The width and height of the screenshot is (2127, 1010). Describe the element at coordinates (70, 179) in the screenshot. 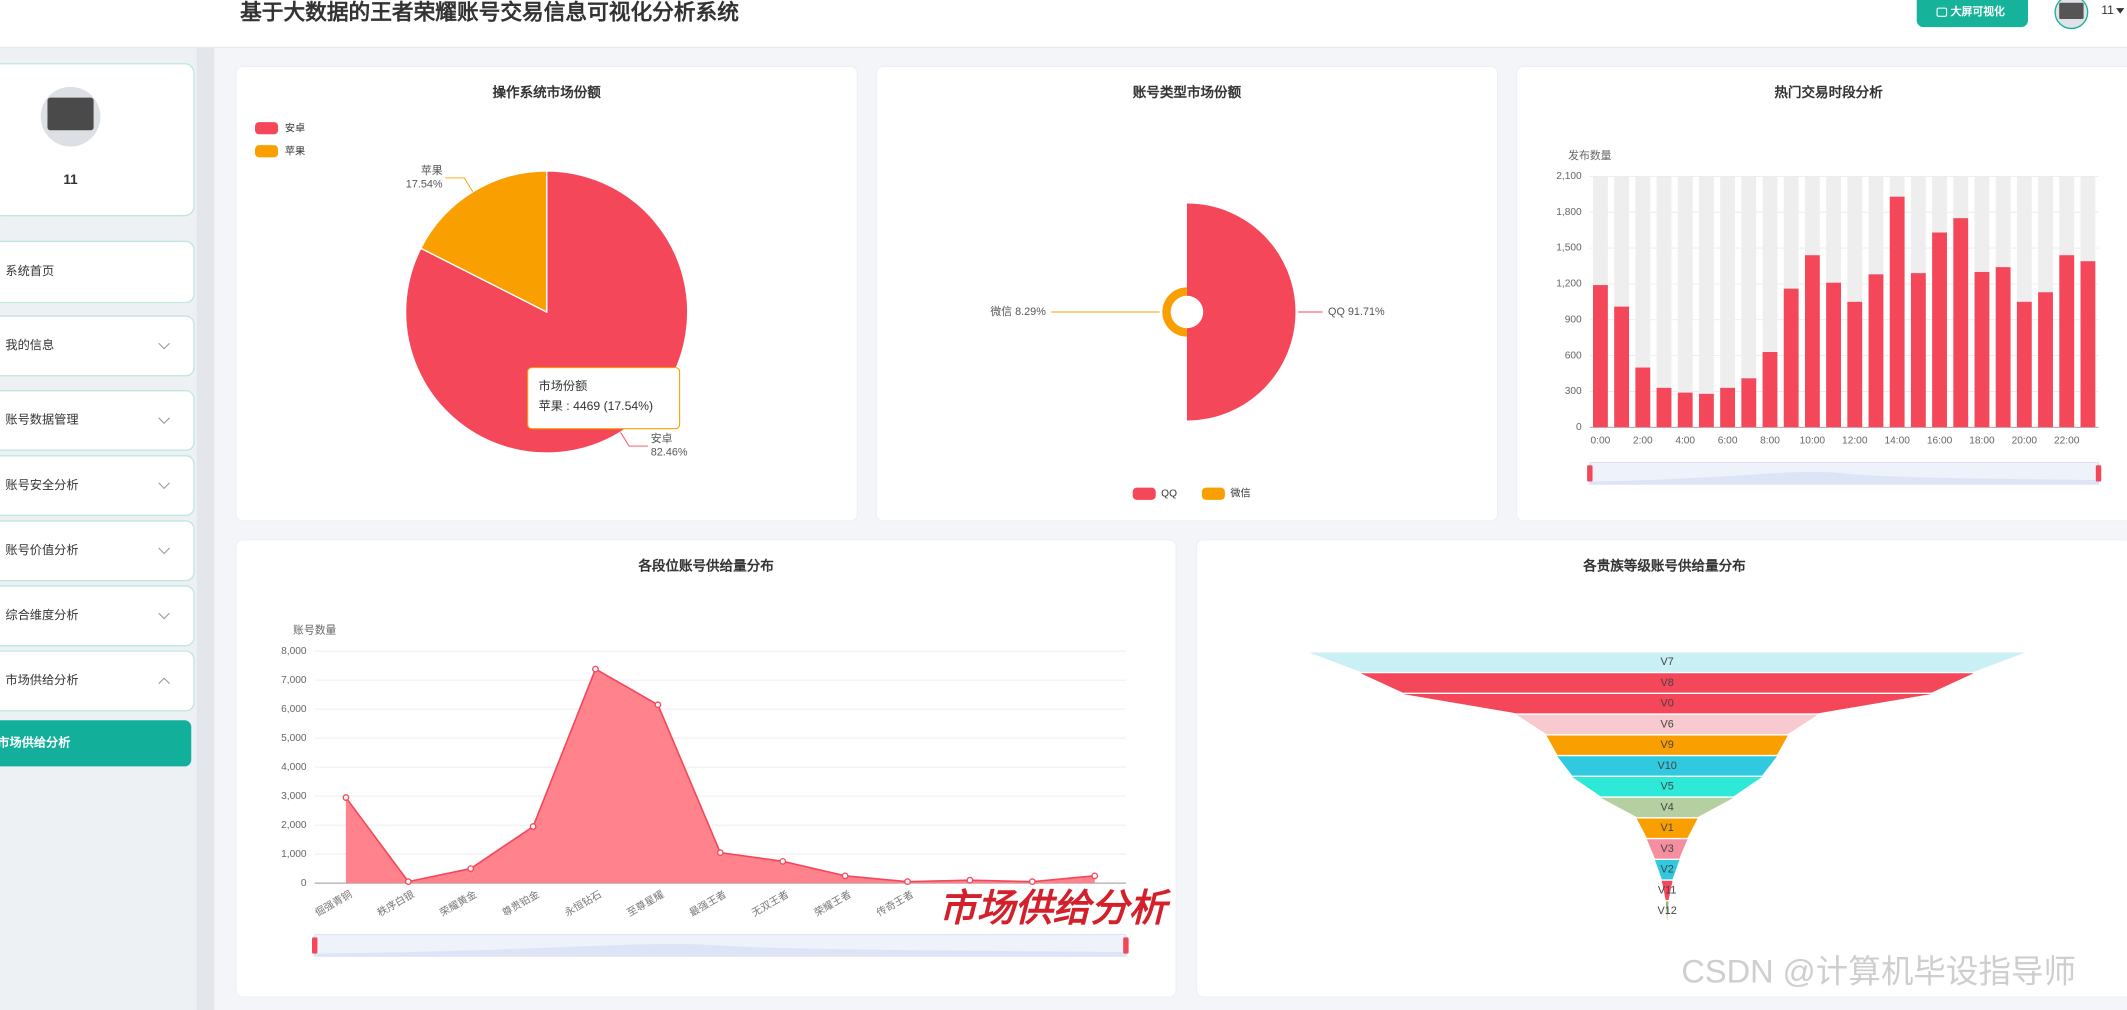

I see `user-name: 11` at that location.